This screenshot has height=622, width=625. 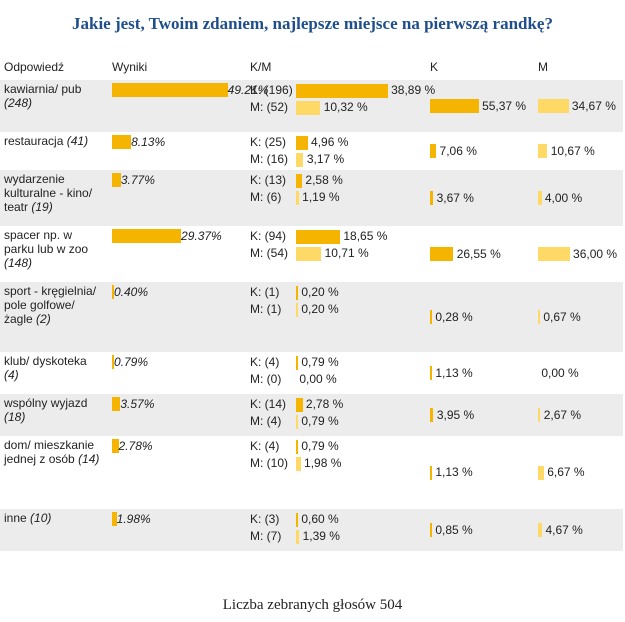 I want to click on answer-cell: inne (10), so click(x=54, y=530).